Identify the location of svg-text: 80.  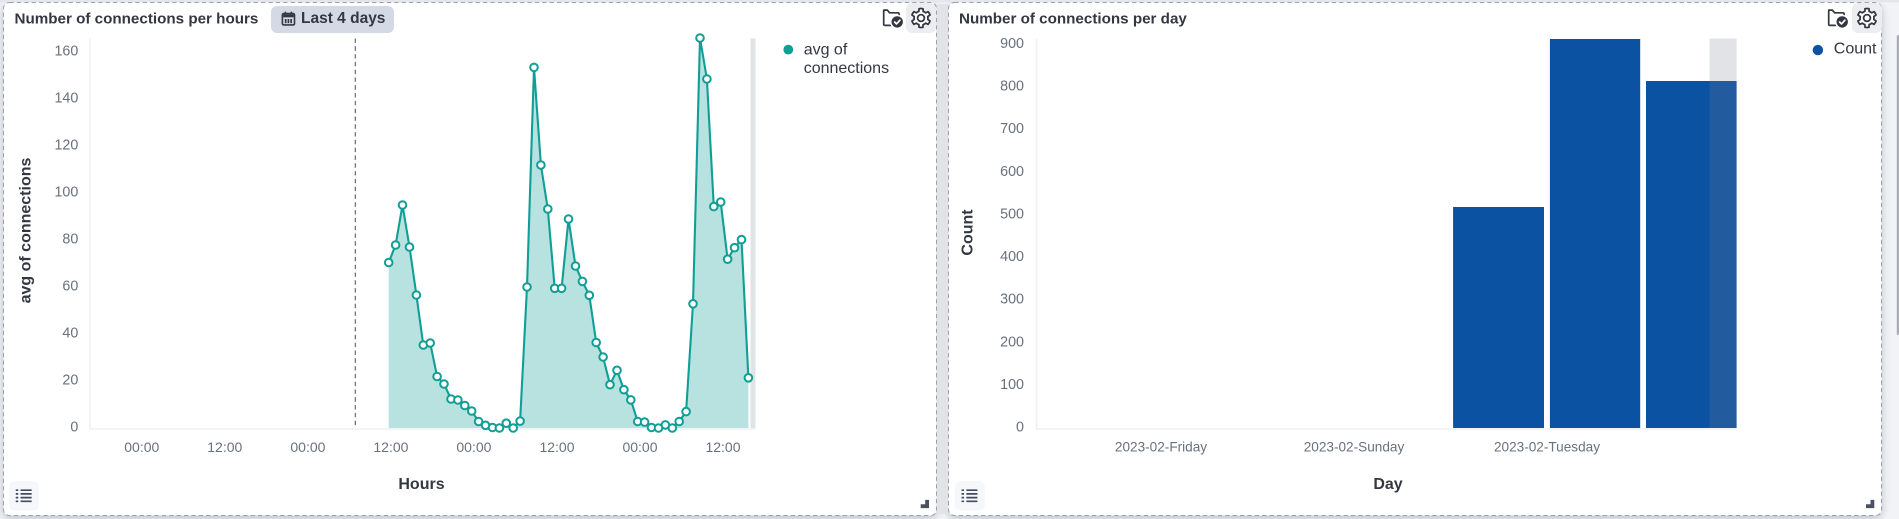
(70, 240).